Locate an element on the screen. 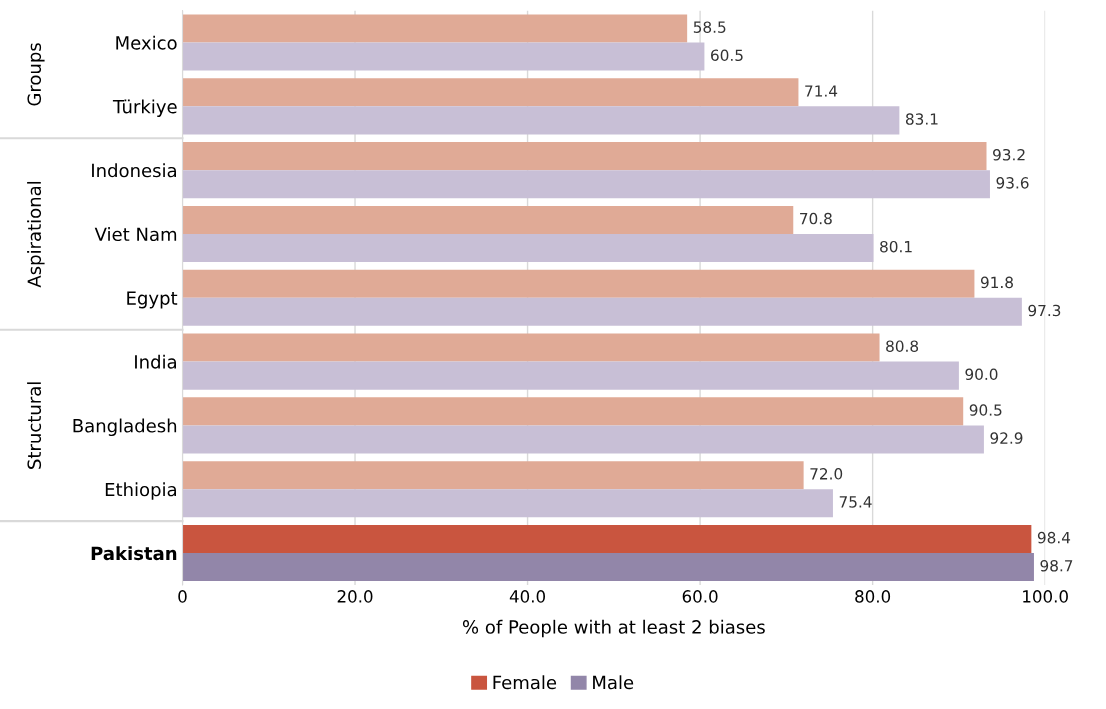 The image size is (1106, 709). data-label: 98.7 is located at coordinates (1056, 565).